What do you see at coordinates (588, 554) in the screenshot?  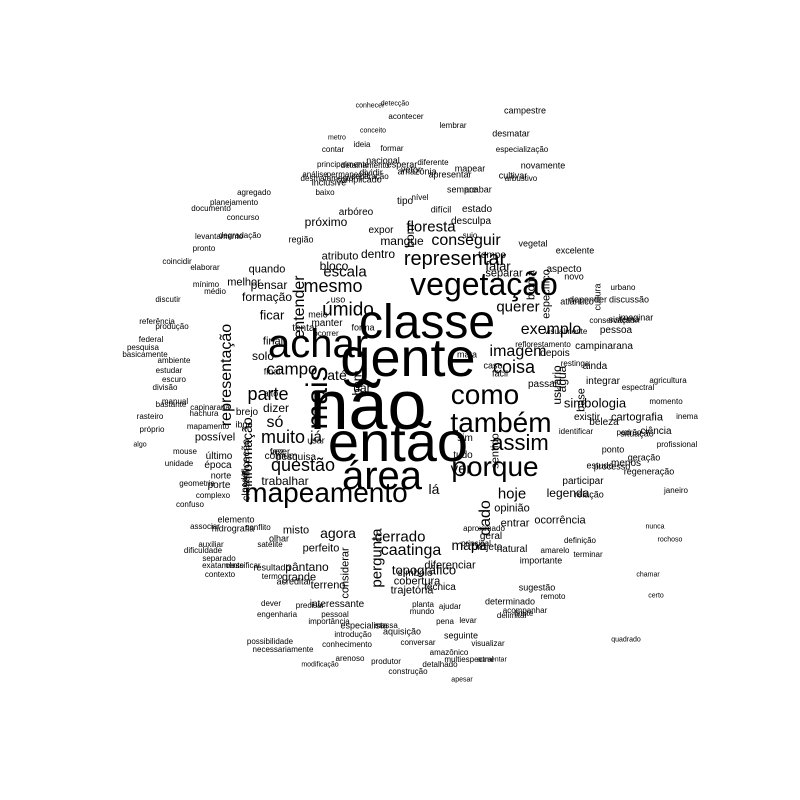 I see `word-274: terminar` at bounding box center [588, 554].